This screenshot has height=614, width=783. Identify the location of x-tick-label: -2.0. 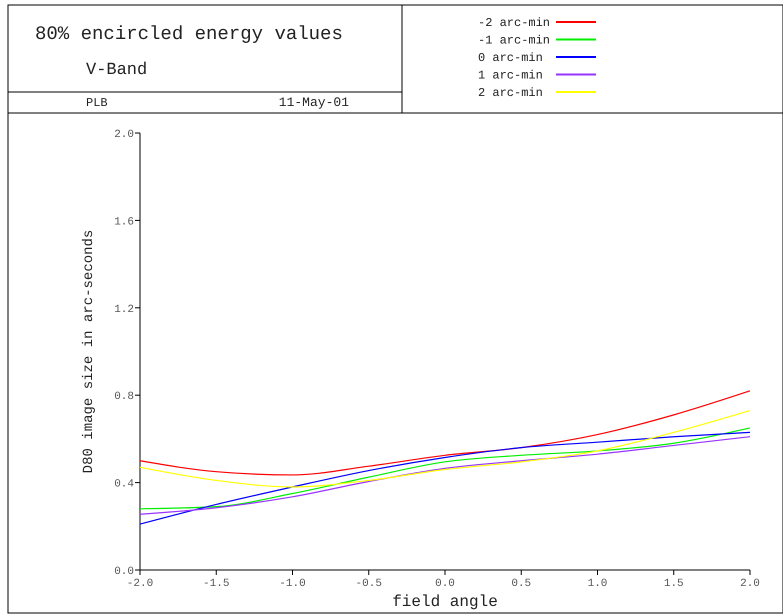
(140, 584).